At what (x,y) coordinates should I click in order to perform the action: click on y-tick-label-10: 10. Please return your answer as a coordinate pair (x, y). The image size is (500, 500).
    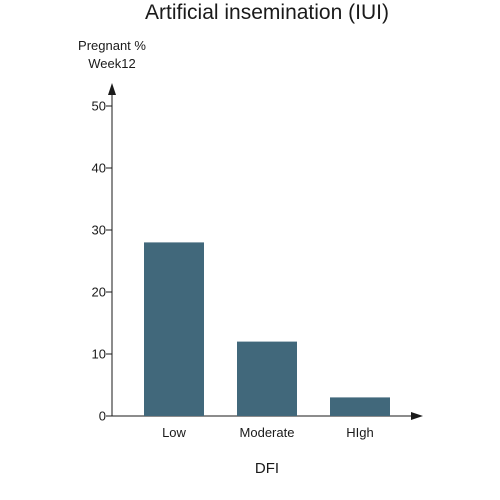
    Looking at the image, I should click on (99, 354).